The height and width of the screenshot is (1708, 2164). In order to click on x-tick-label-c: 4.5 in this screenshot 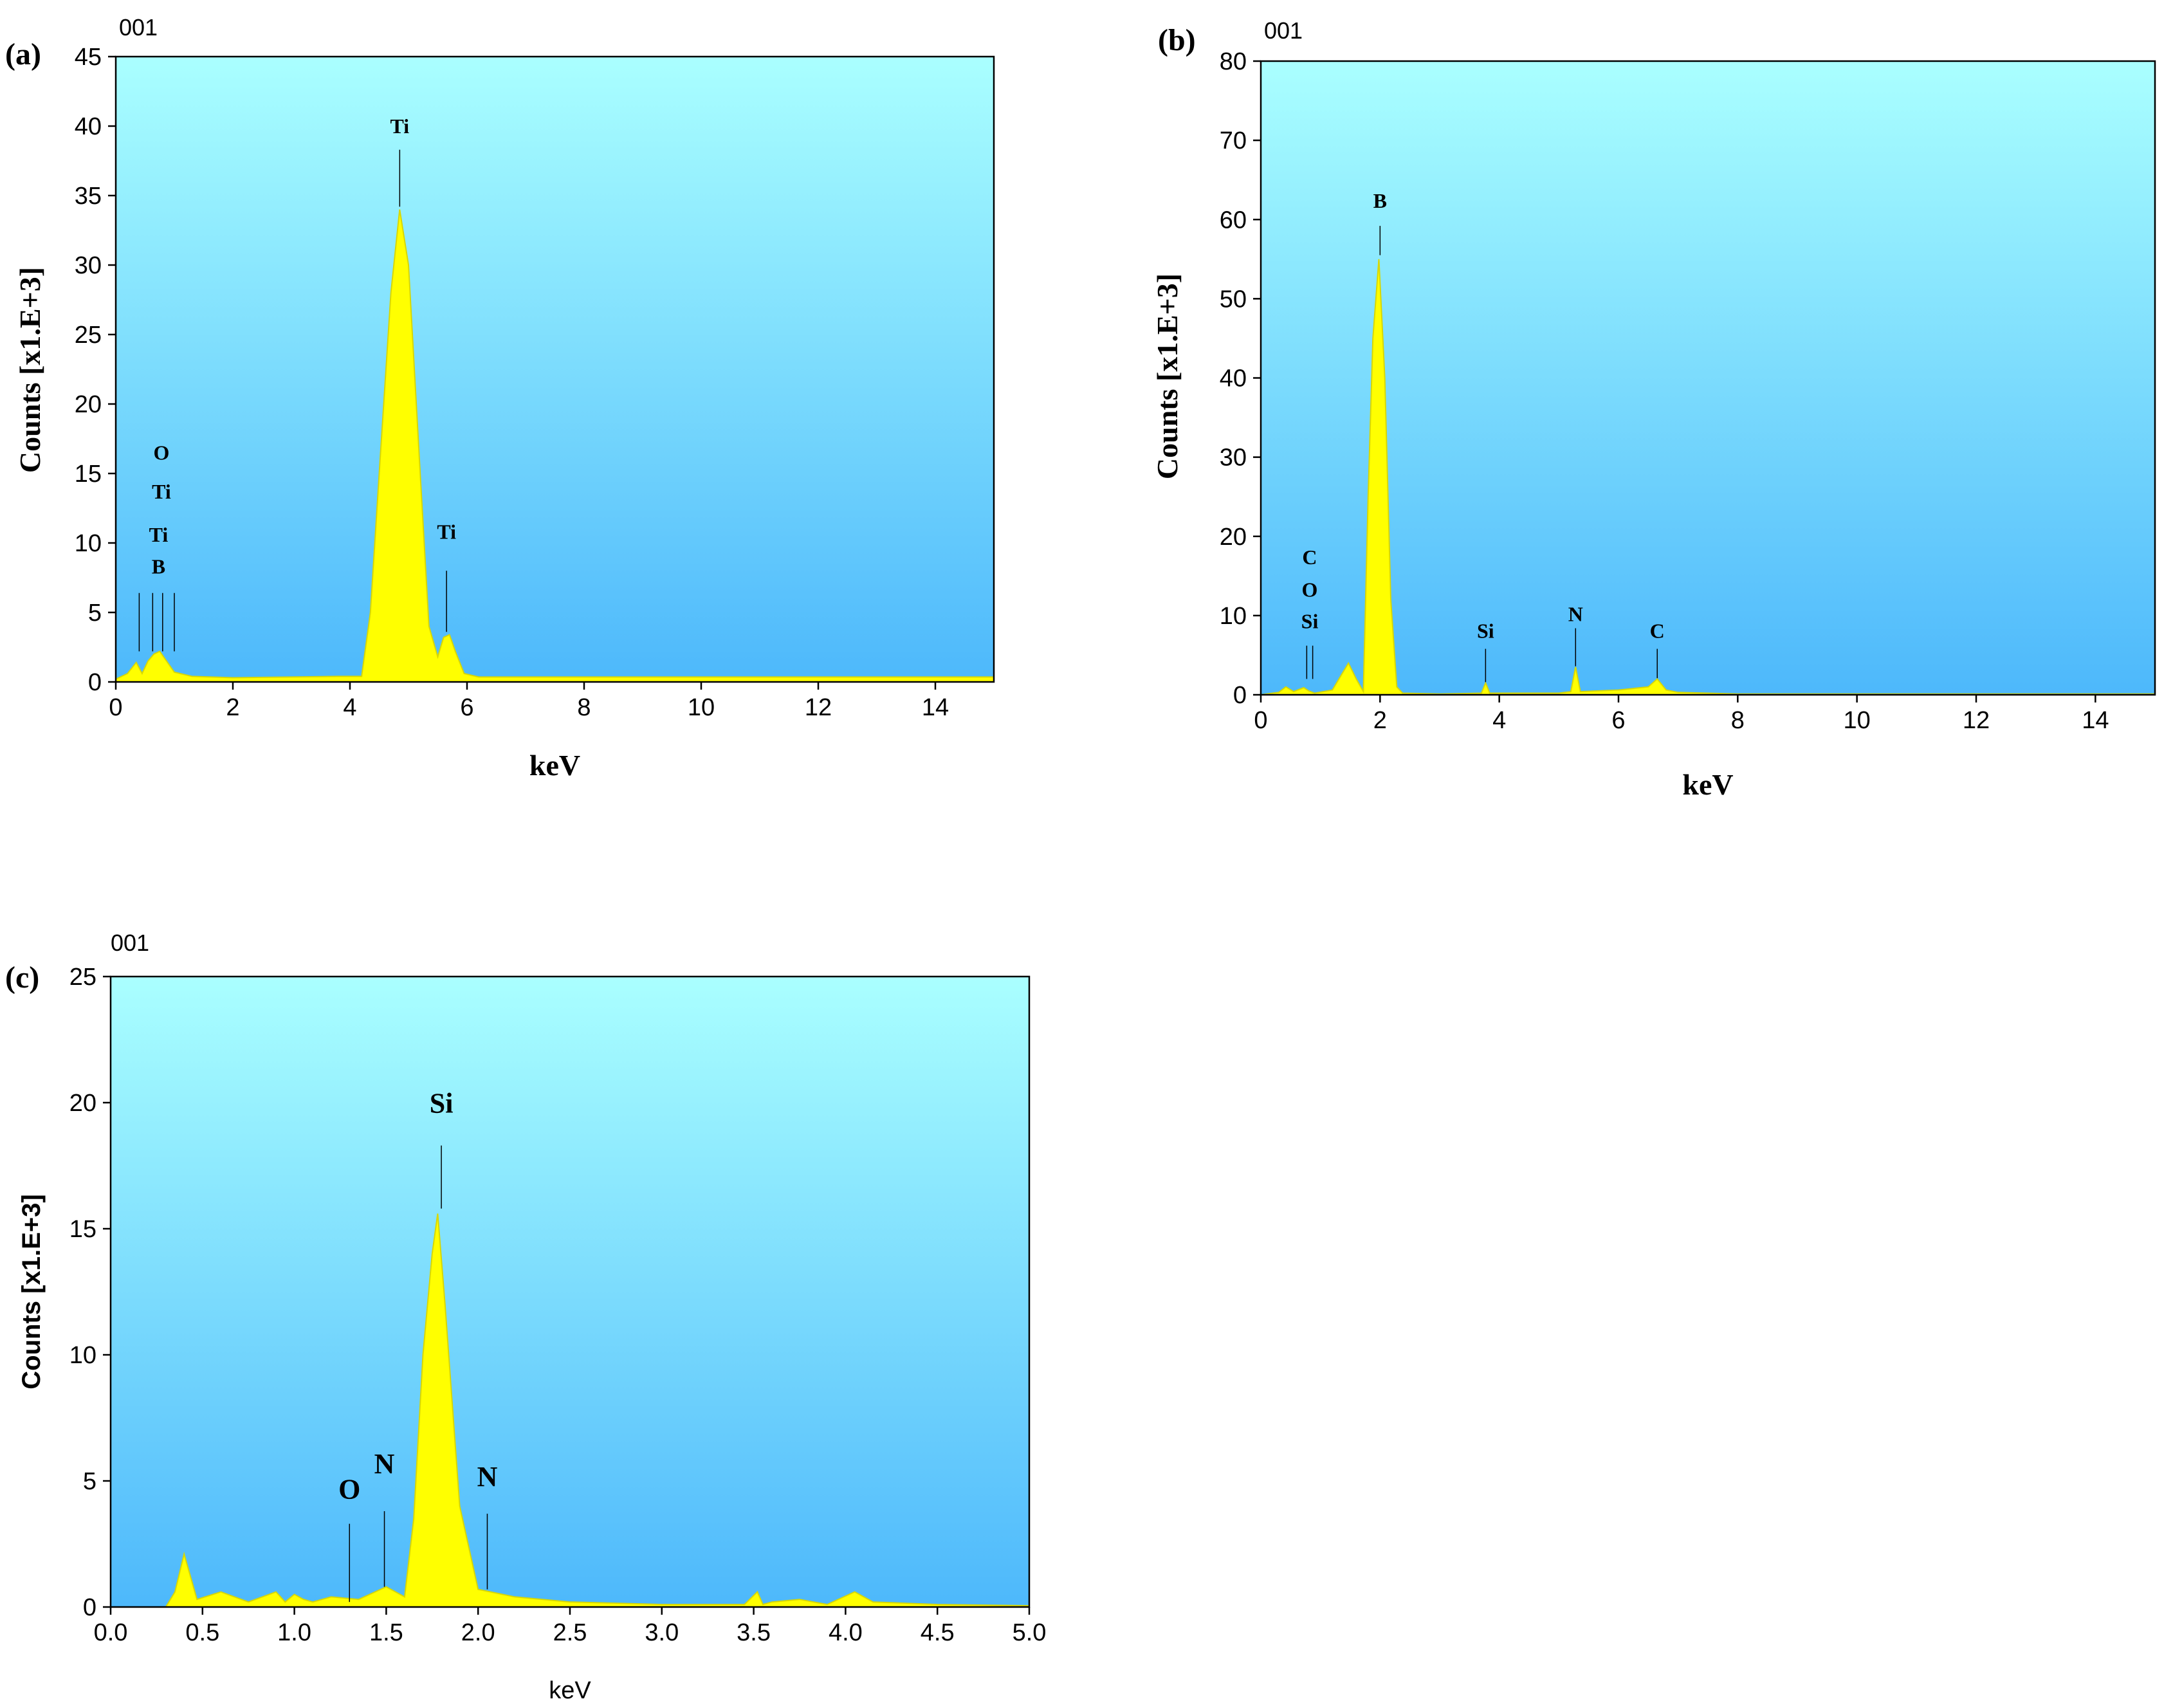, I will do `click(938, 1632)`.